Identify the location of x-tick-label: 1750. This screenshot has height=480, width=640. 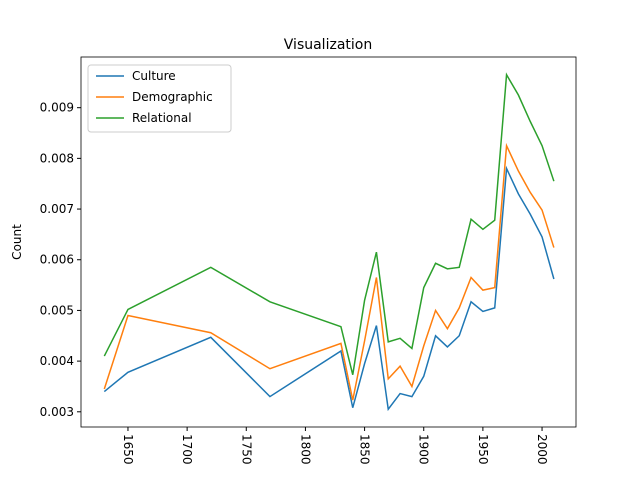
(246, 449).